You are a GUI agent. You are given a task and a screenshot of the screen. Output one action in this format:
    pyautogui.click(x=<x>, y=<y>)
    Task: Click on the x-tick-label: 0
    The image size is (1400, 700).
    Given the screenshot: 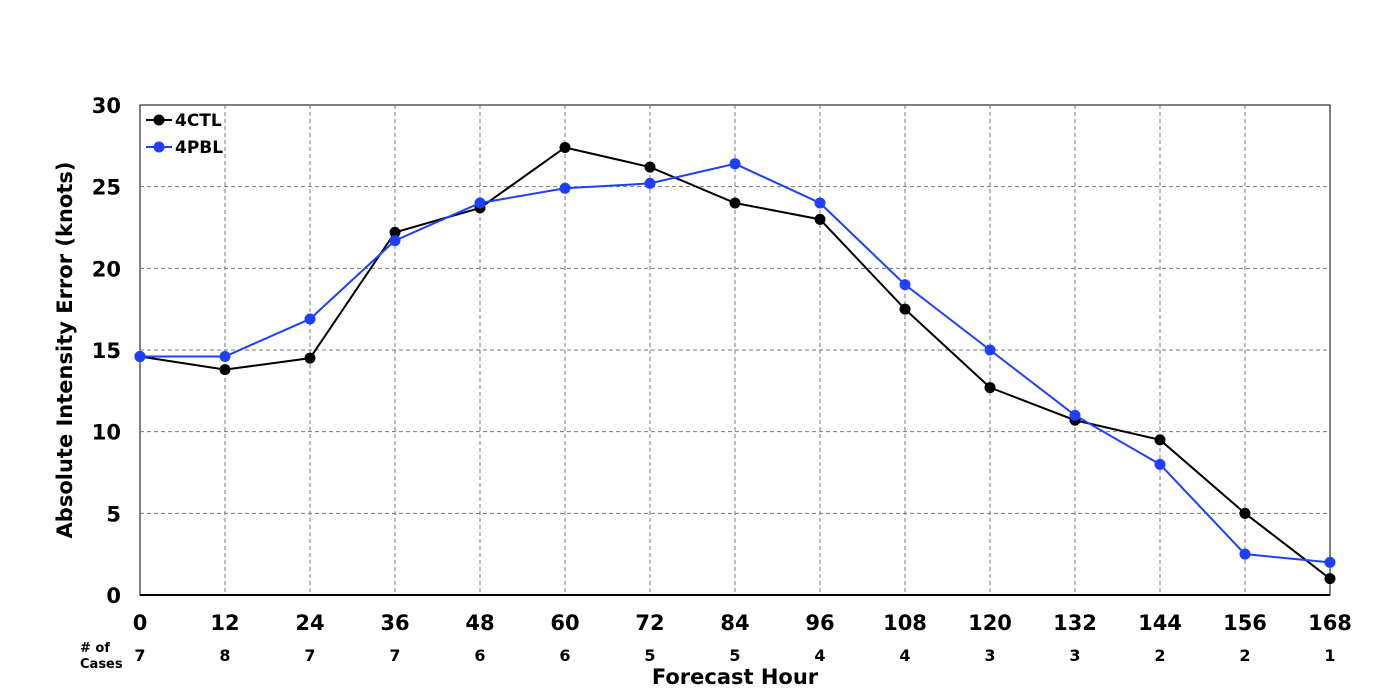 What is the action you would take?
    pyautogui.click(x=140, y=623)
    